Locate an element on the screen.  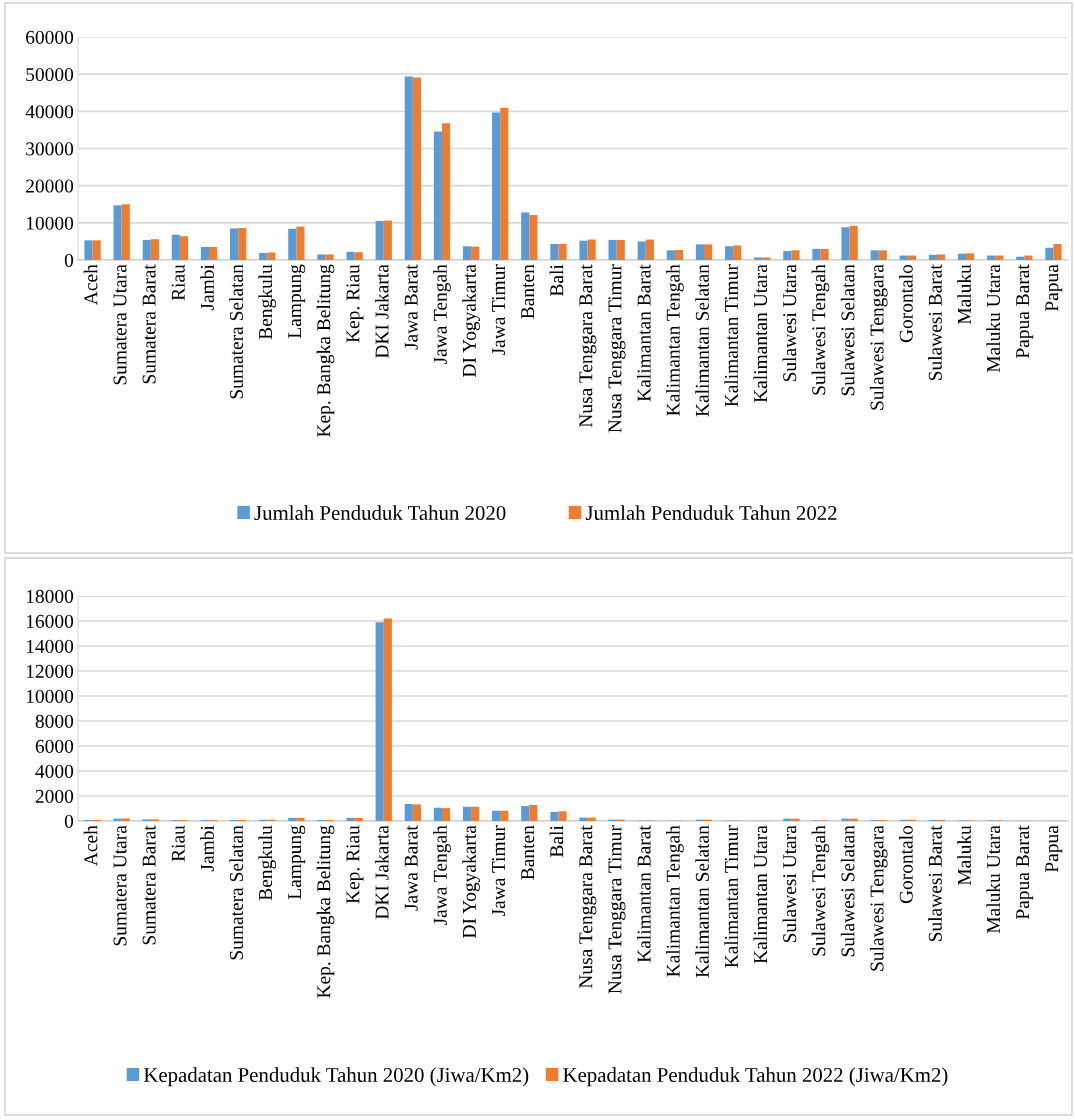
x-tick-label: Sulawesi Tenggara is located at coordinates (878, 337).